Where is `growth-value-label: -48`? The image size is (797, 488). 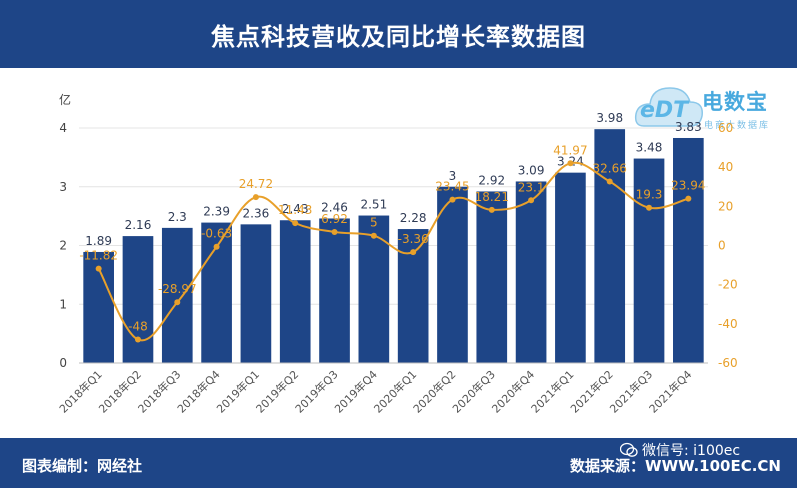 growth-value-label: -48 is located at coordinates (138, 327).